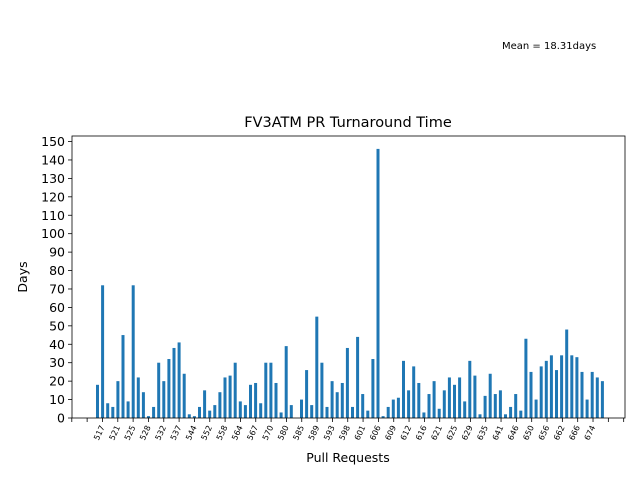 The width and height of the screenshot is (640, 480). Describe the element at coordinates (53, 159) in the screenshot. I see `y-tick-label: 140` at that location.